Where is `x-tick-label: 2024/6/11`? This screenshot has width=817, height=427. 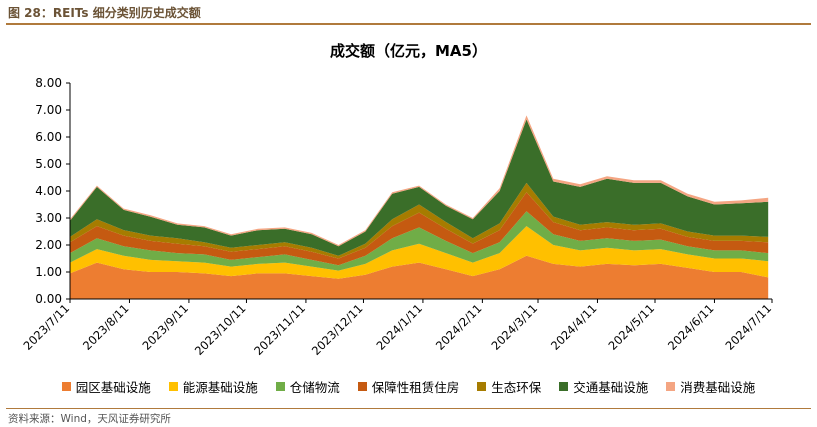 x-tick-label: 2024/6/11 is located at coordinates (691, 327).